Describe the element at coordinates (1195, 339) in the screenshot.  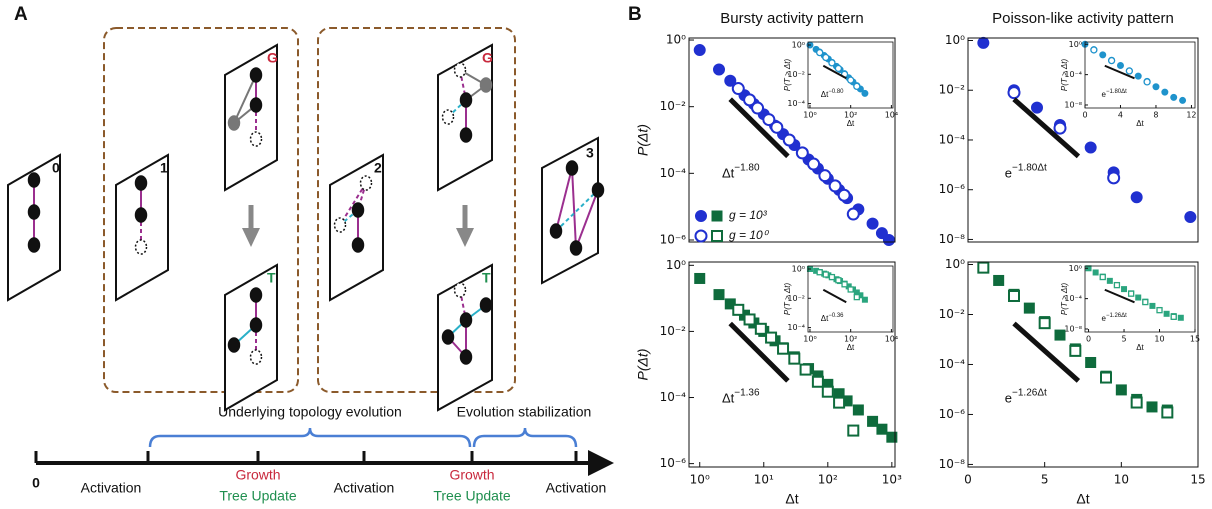
I see `x-tick-label: 15` at that location.